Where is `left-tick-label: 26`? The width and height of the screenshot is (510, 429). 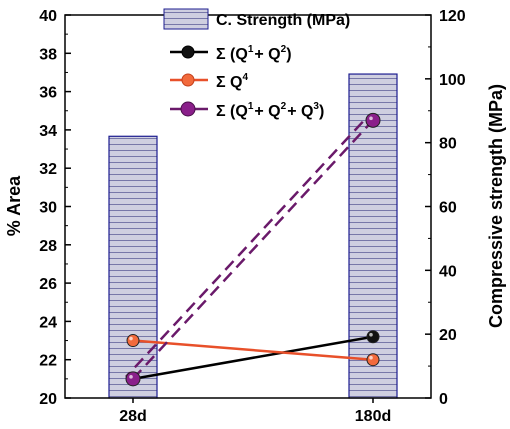
left-tick-label: 26 is located at coordinates (48, 284).